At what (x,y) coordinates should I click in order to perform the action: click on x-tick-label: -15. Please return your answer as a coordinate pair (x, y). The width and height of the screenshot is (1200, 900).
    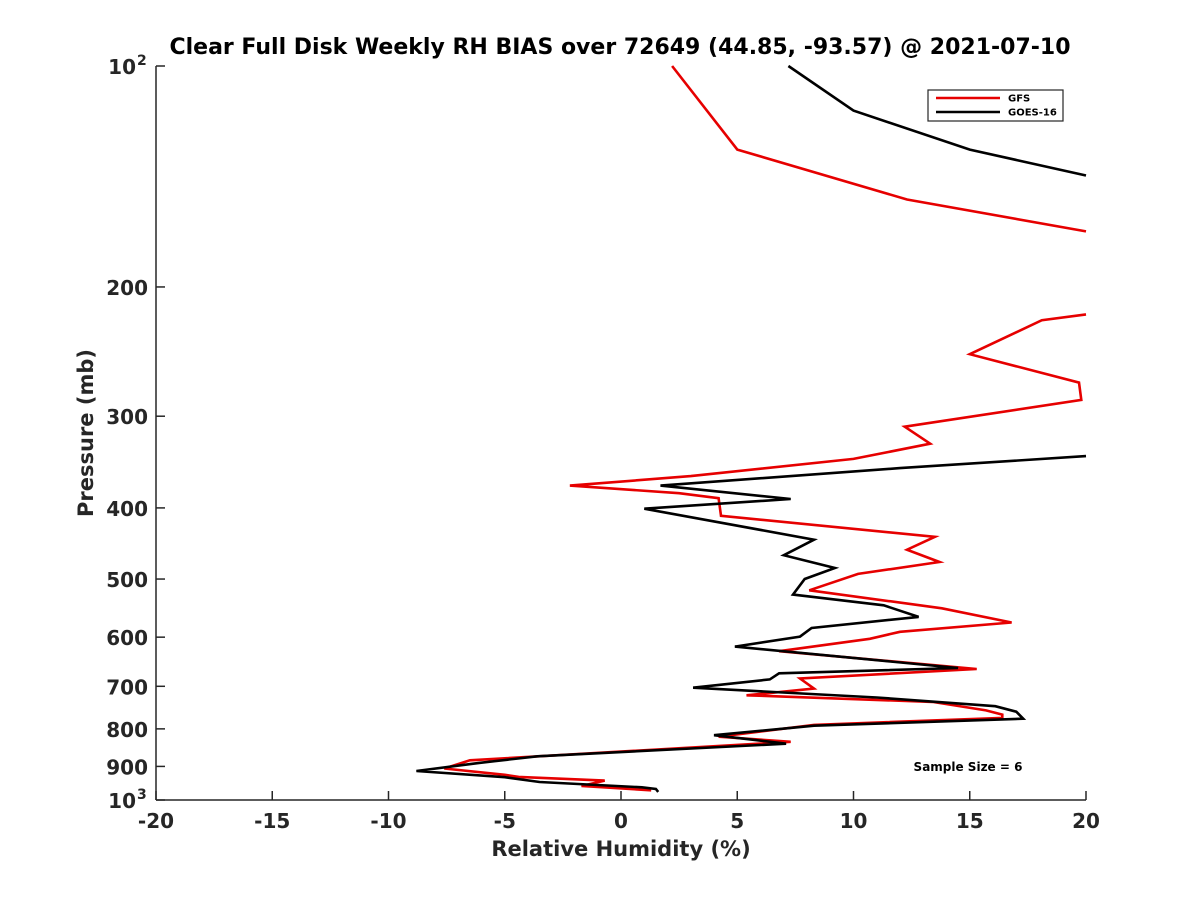
    Looking at the image, I should click on (272, 821).